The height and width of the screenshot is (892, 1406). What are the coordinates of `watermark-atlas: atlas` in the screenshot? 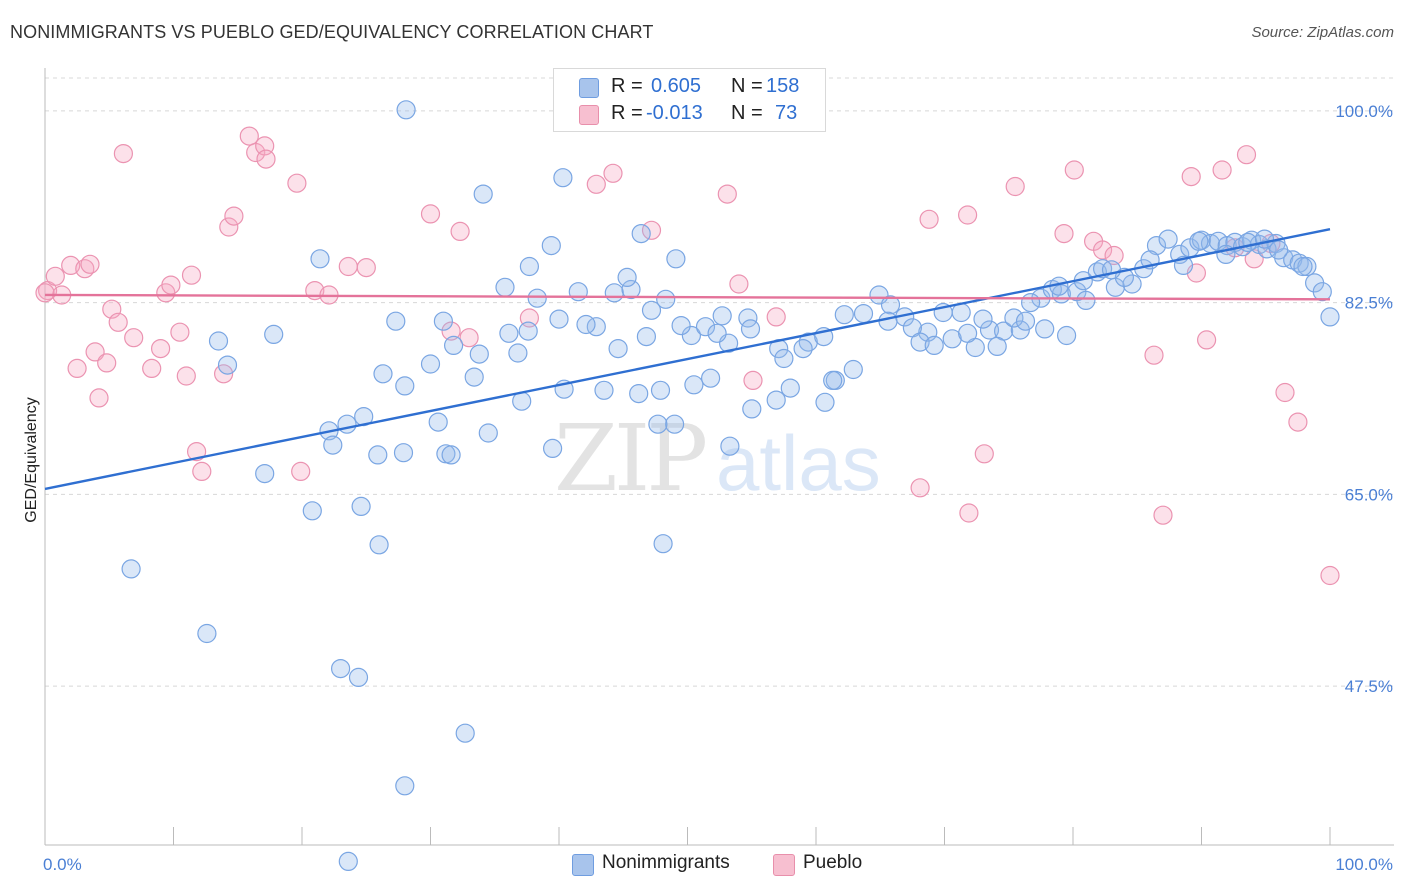 It's located at (798, 463).